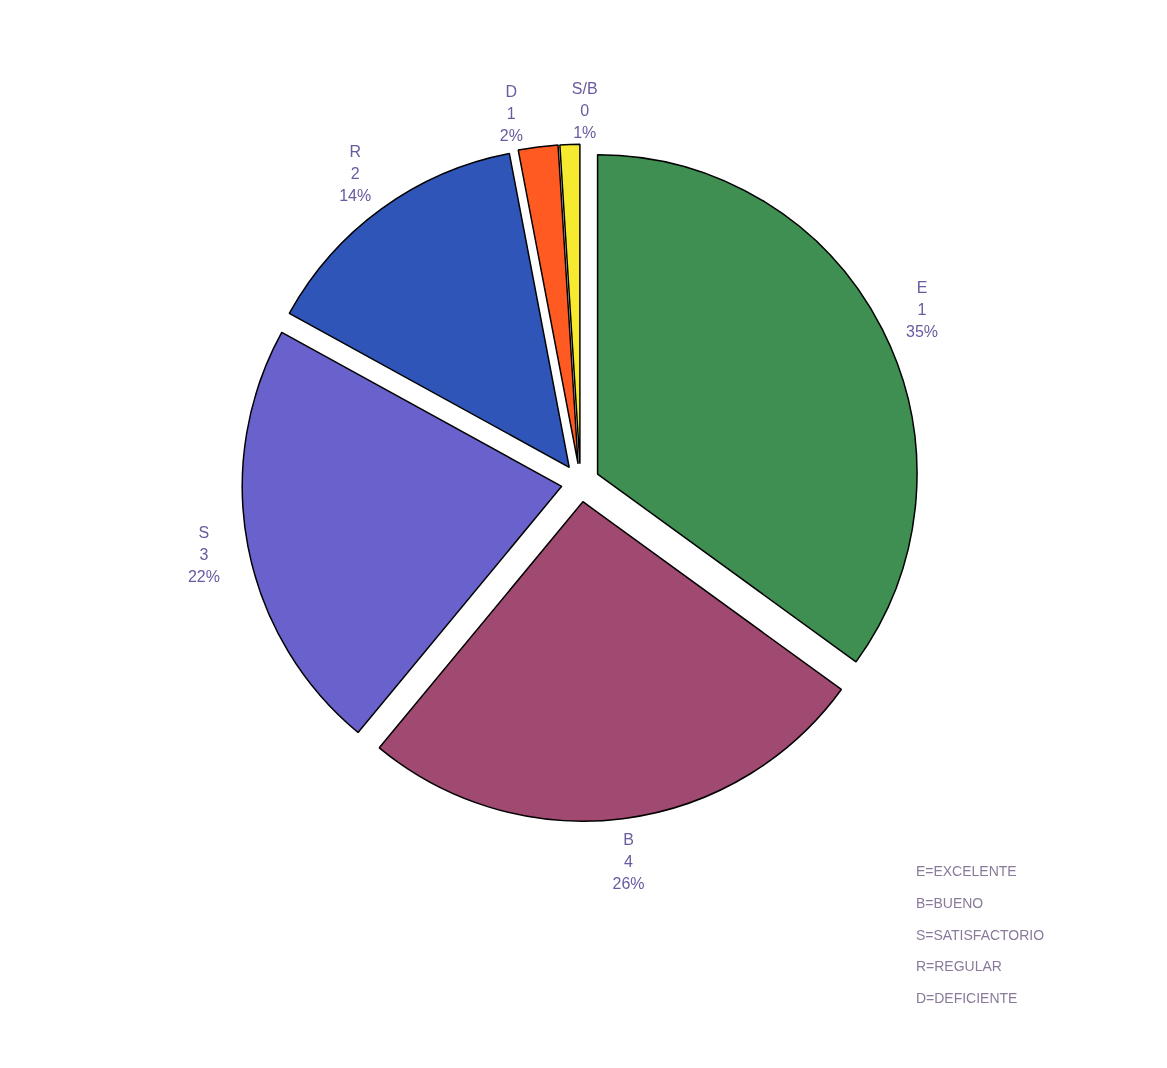 Image resolution: width=1167 pixels, height=1068 pixels. What do you see at coordinates (584, 89) in the screenshot?
I see `slice-label: S/B` at bounding box center [584, 89].